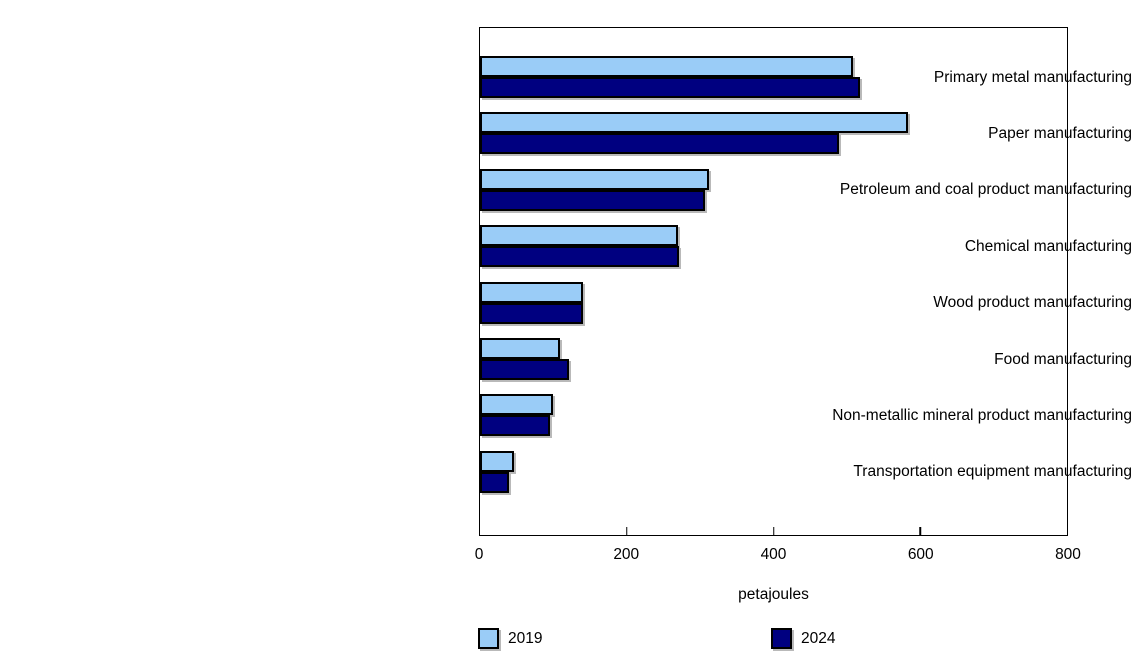 The image size is (1132, 661). Describe the element at coordinates (694, 123) in the screenshot. I see `bar-2019-paper-manufacturing` at that location.